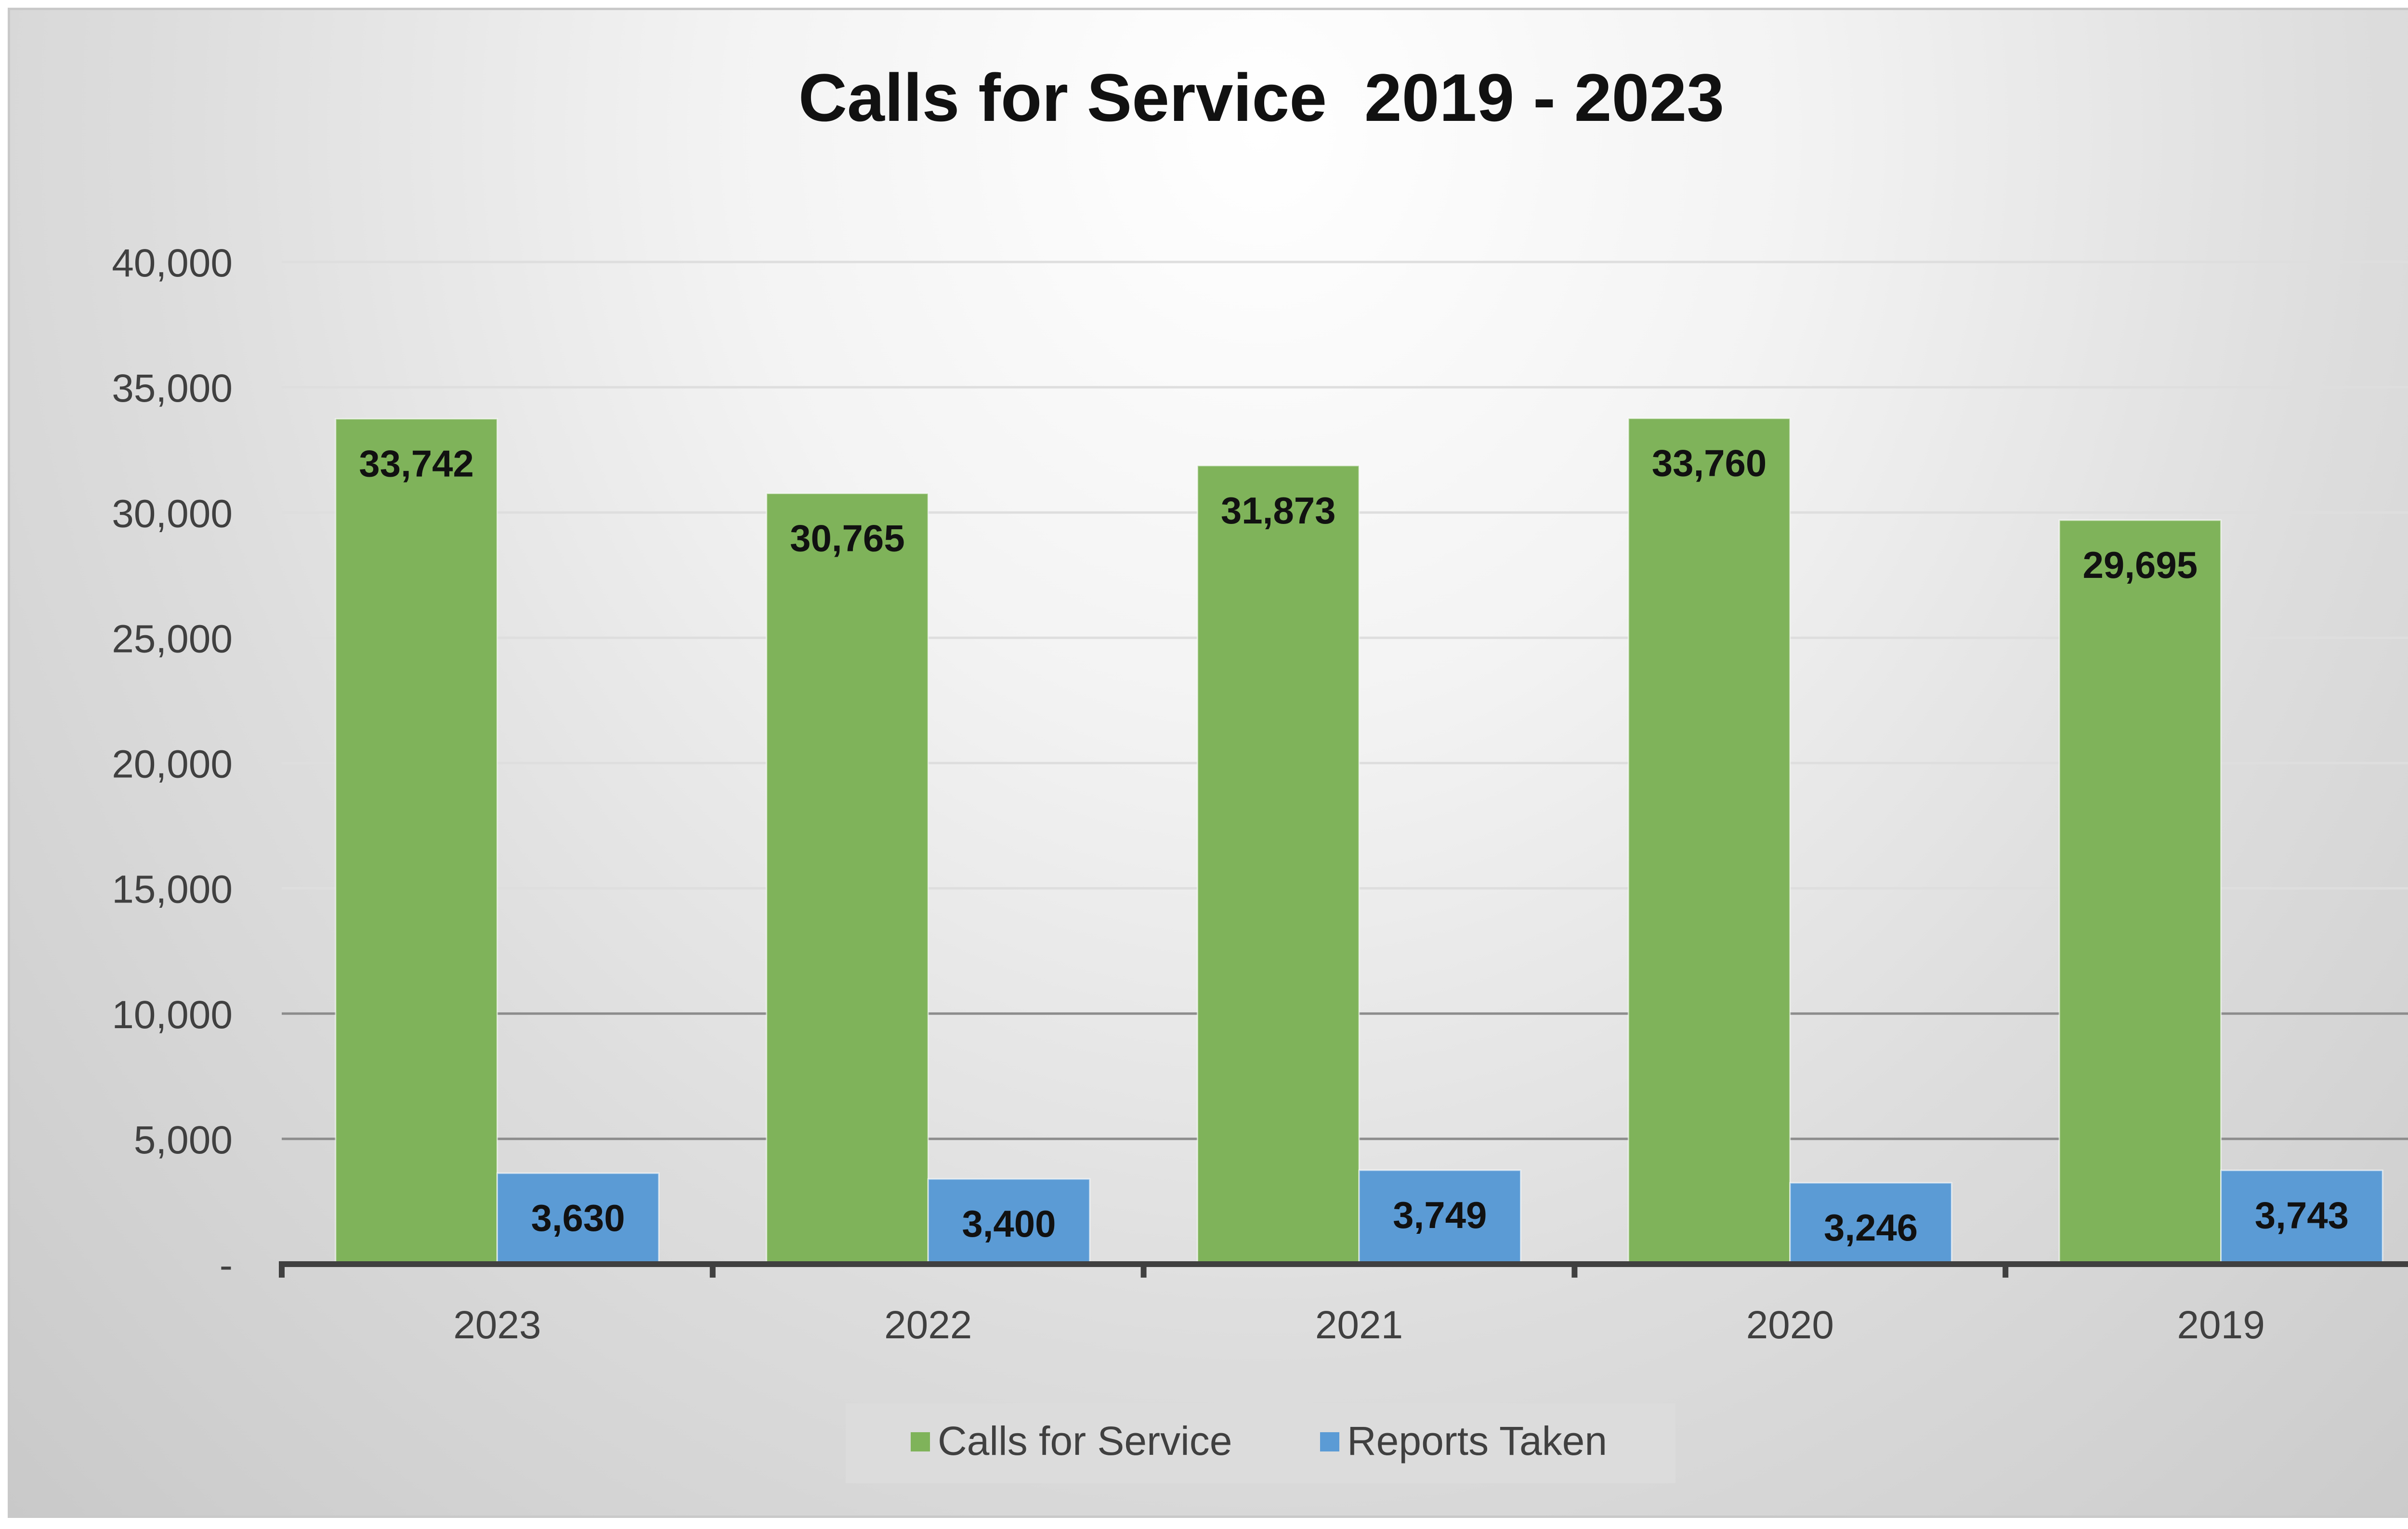 The image size is (2408, 1529). I want to click on x-tick-label: 2023, so click(497, 1325).